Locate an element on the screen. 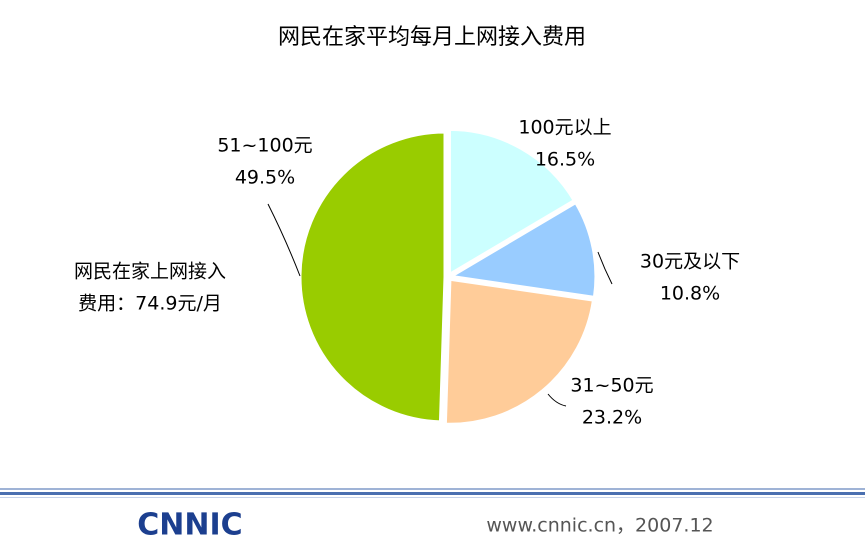 This screenshot has height=545, width=865. footer-rule is located at coordinates (432, 493).